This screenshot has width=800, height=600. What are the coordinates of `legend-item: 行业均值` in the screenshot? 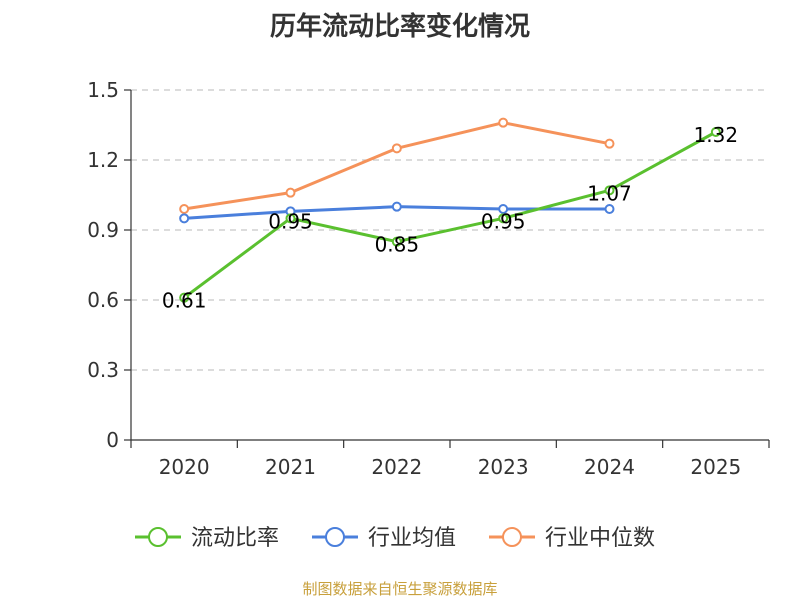 It's located at (384, 538).